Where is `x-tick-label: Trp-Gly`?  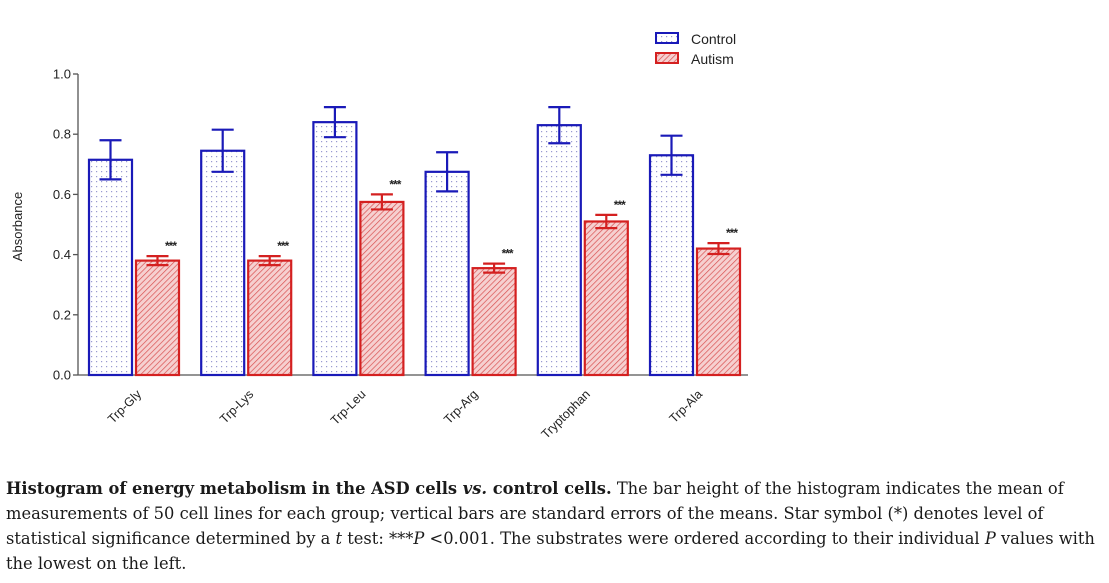
x-tick-label: Trp-Gly is located at coordinates (125, 407).